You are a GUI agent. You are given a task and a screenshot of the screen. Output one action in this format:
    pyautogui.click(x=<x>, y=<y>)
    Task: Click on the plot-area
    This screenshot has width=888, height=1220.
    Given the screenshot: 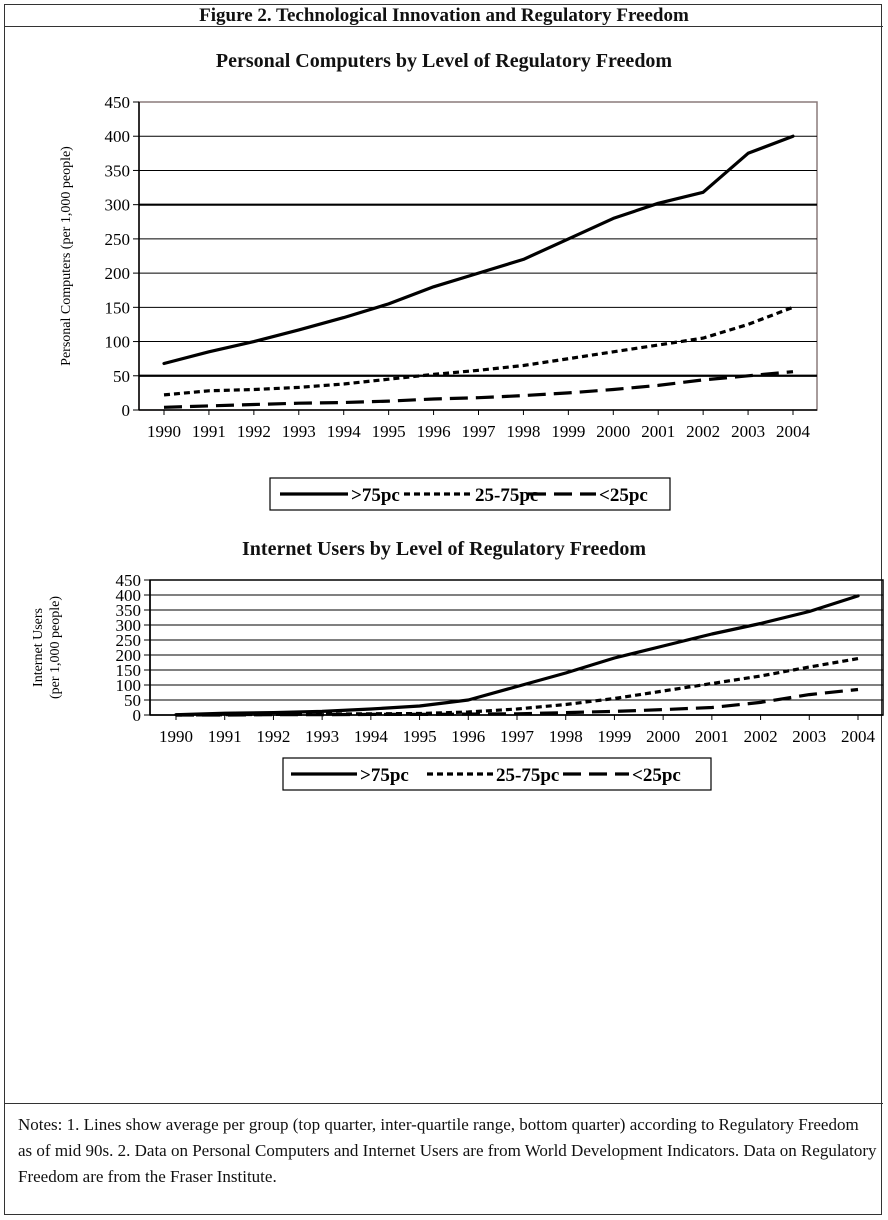 What is the action you would take?
    pyautogui.click(x=516, y=647)
    